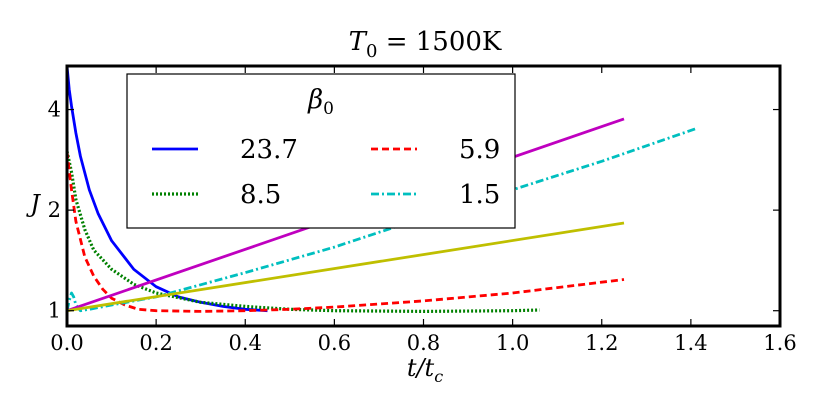 The image size is (830, 415). What do you see at coordinates (439, 42) in the screenshot?
I see `title-rest: = 1500K` at bounding box center [439, 42].